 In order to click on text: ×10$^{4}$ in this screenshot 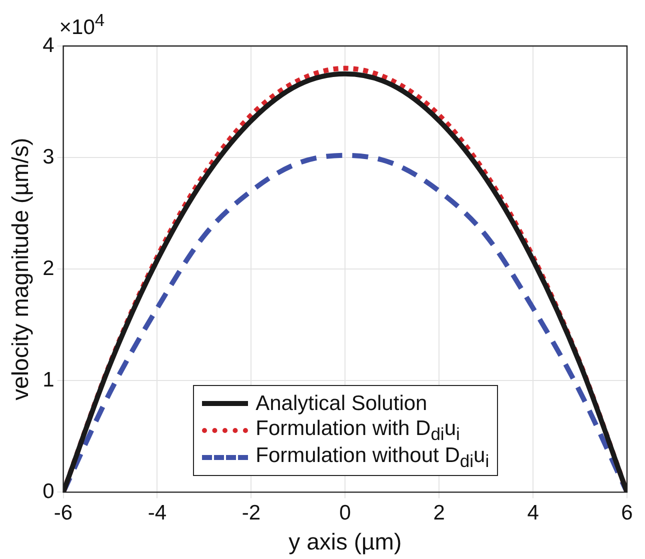, I will do `click(82, 25)`.